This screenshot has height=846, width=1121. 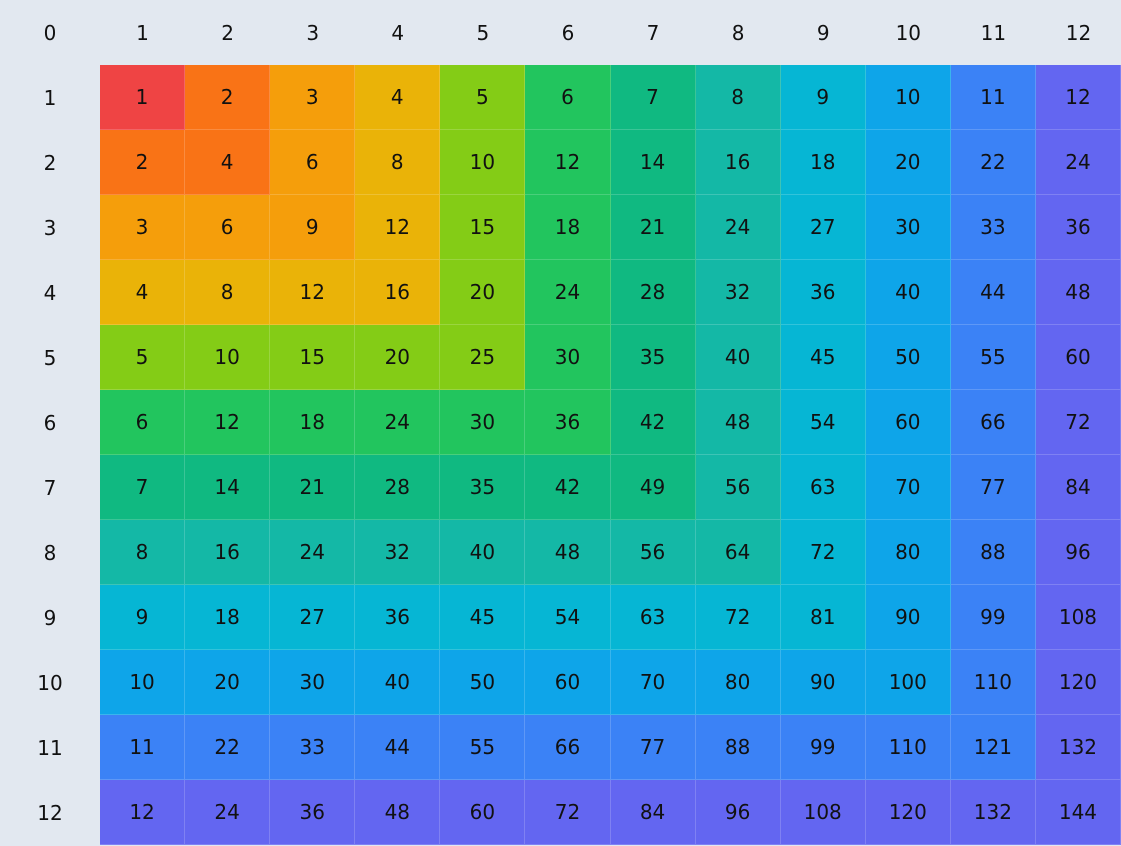 I want to click on cell: 22, so click(x=993, y=162).